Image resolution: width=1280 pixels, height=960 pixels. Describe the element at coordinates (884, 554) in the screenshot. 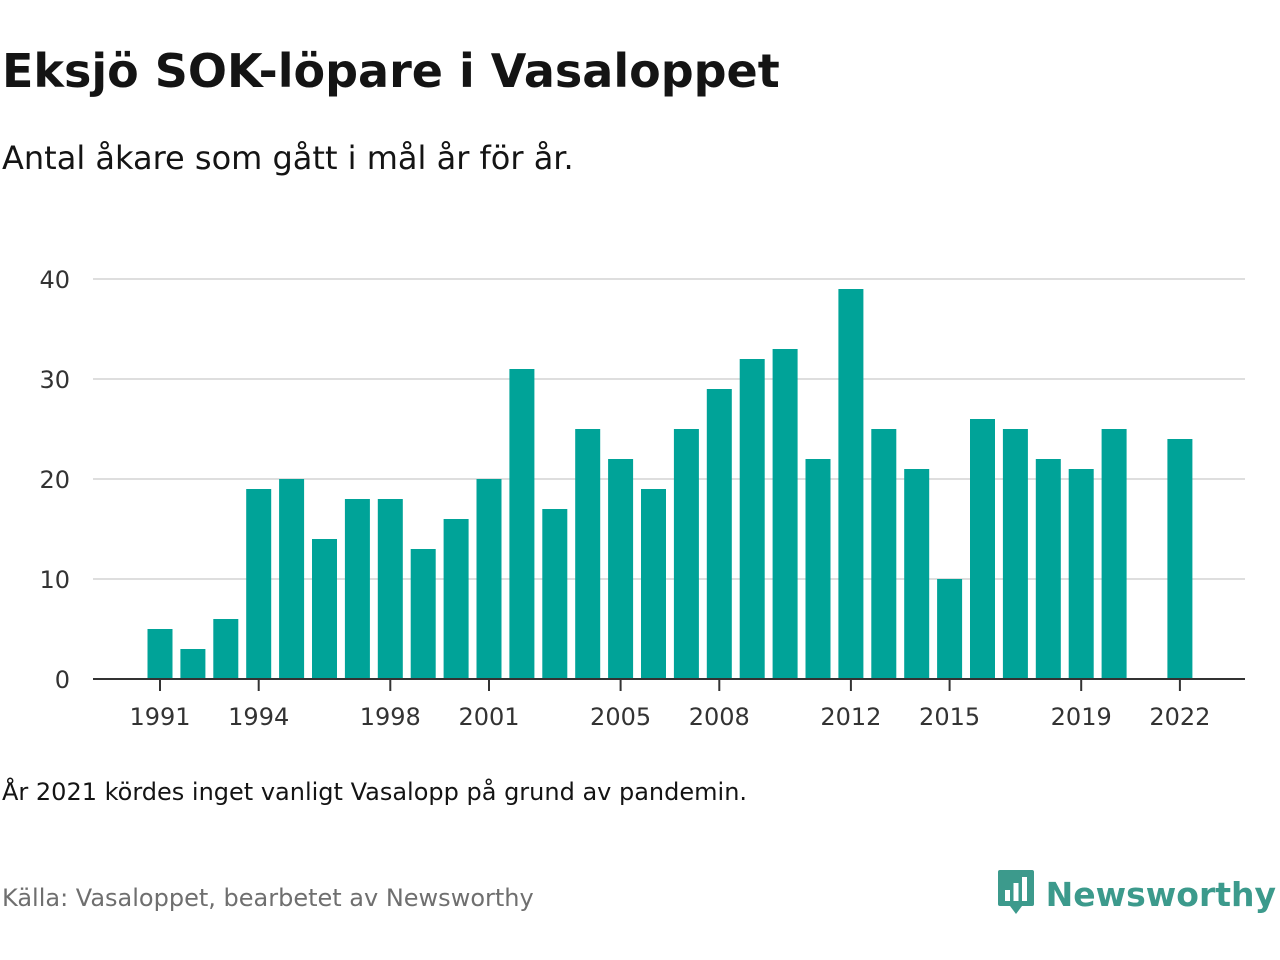

I see `bar-2013` at that location.